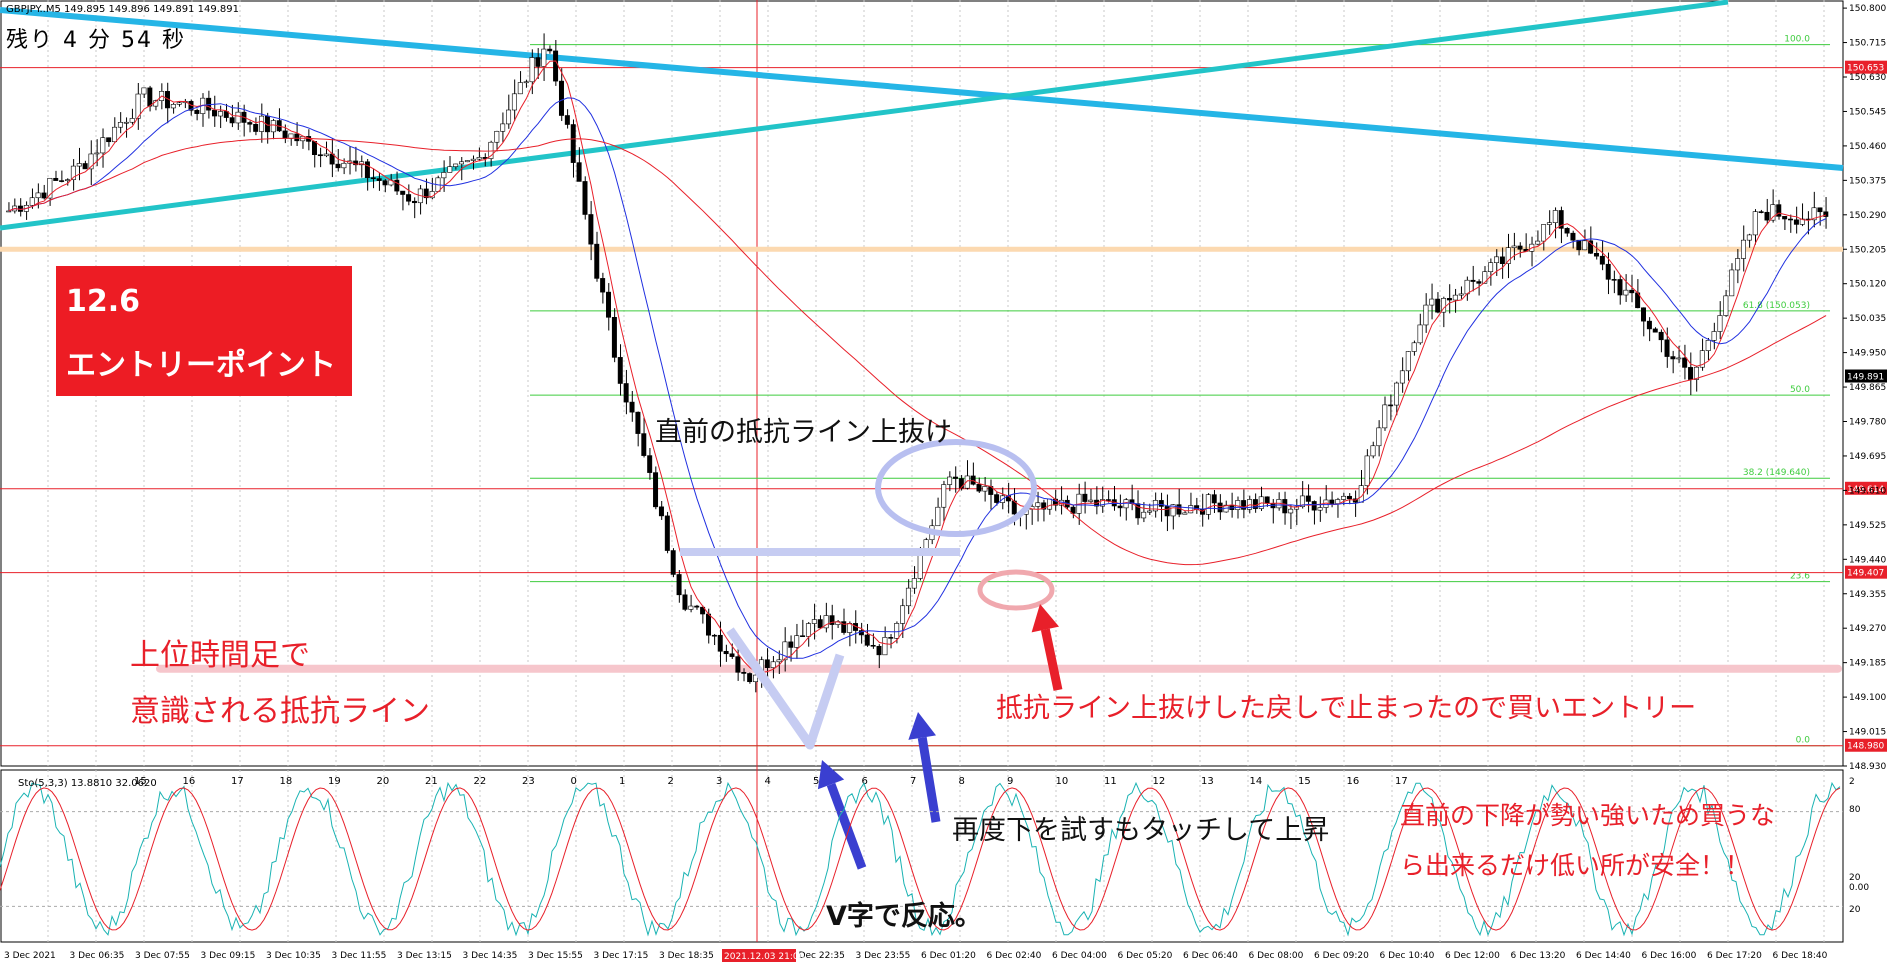 This screenshot has height=966, width=1888. Describe the element at coordinates (1062, 781) in the screenshot. I see `day-label: 10` at that location.